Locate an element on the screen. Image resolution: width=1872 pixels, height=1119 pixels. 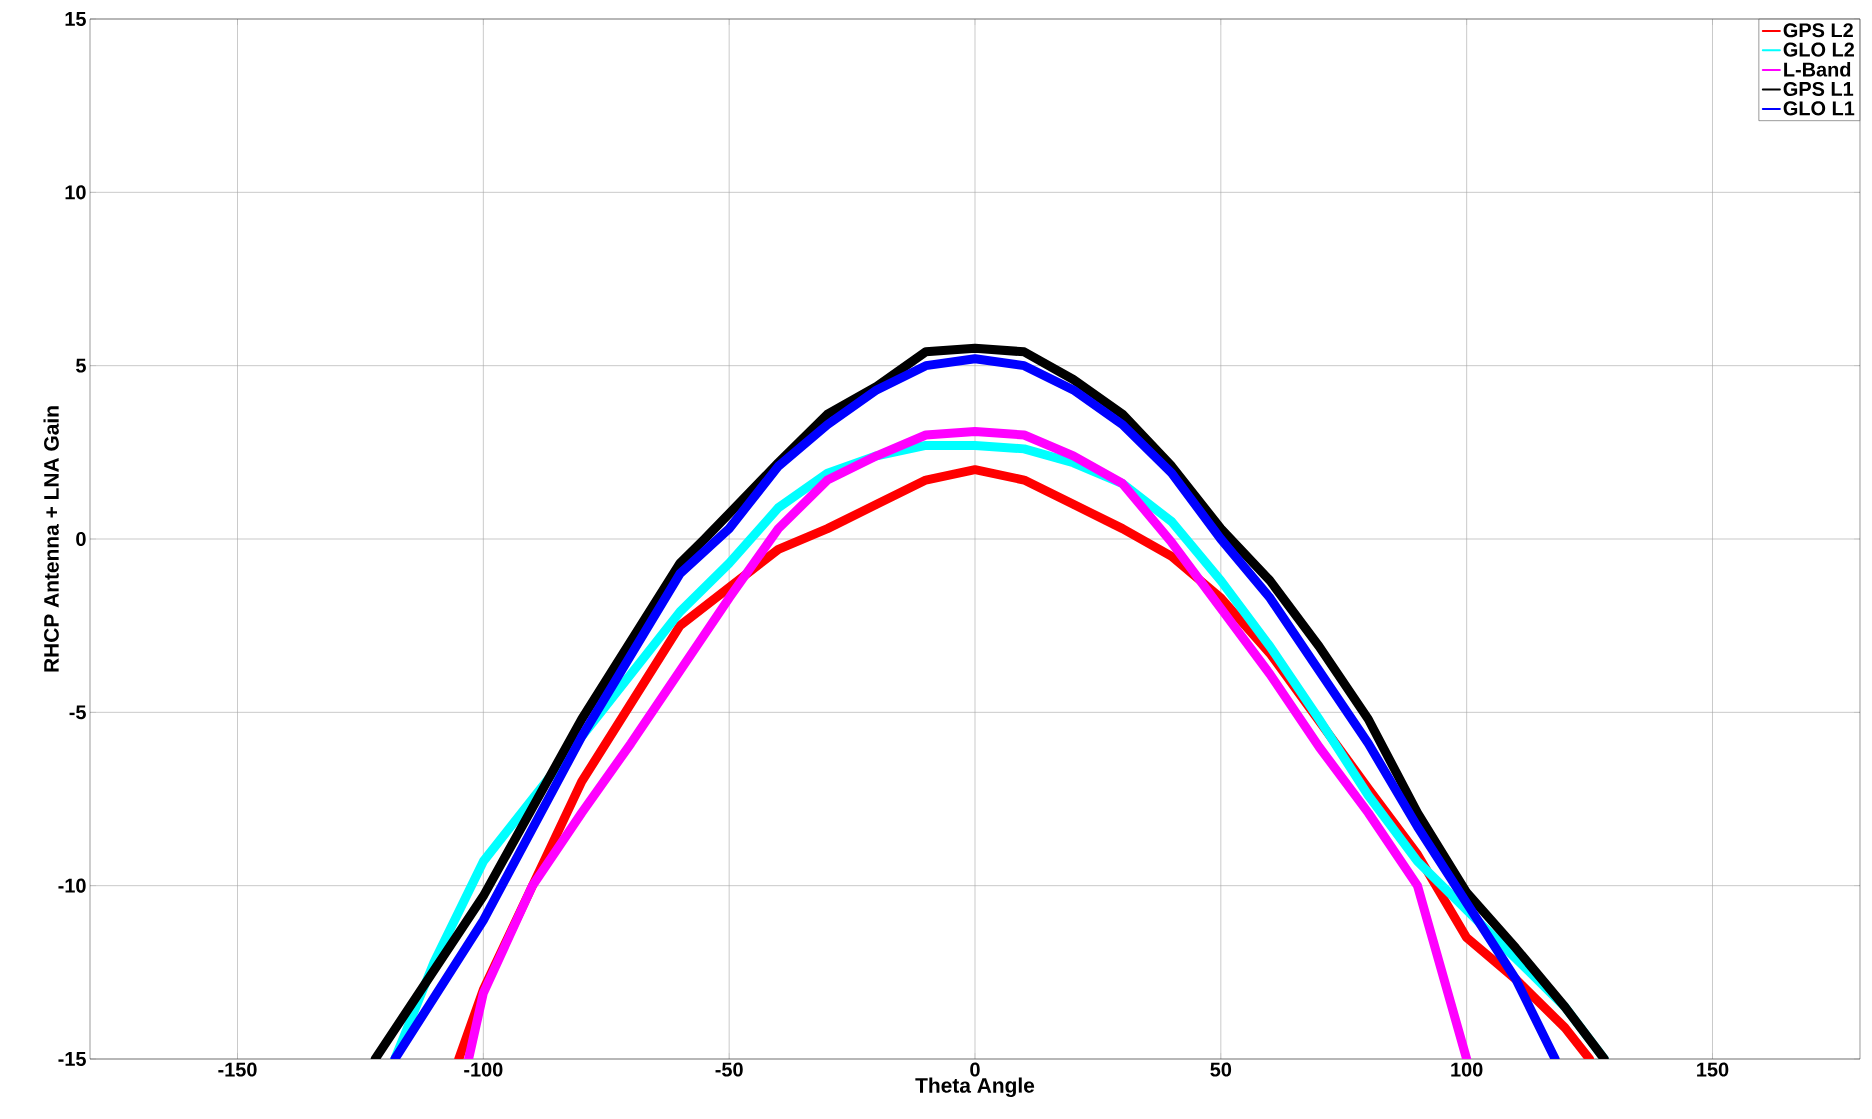
x-tick-label: 150 is located at coordinates (1713, 1069).